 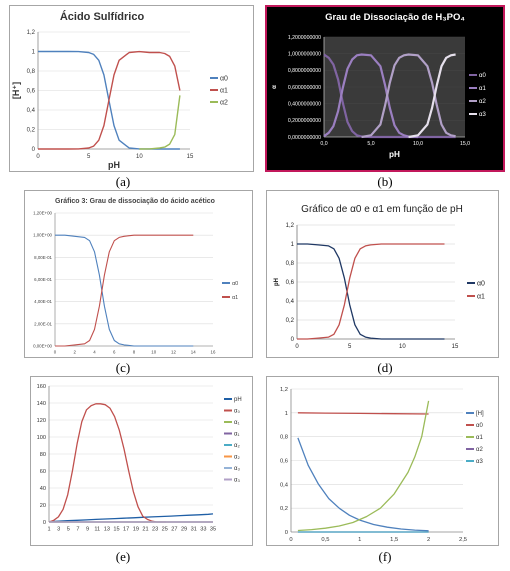 I want to click on a-legend-label-2: α2, so click(x=224, y=102).